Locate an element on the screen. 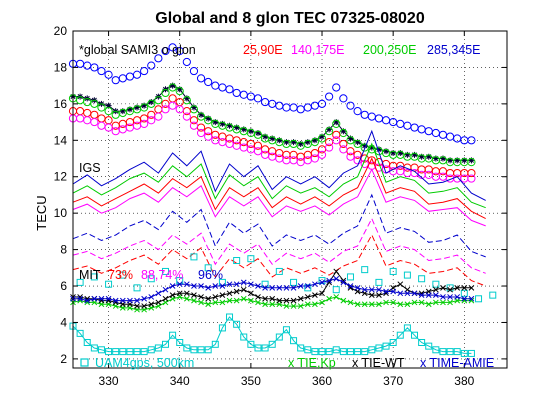  y-tick-label: 12 is located at coordinates (61, 177).